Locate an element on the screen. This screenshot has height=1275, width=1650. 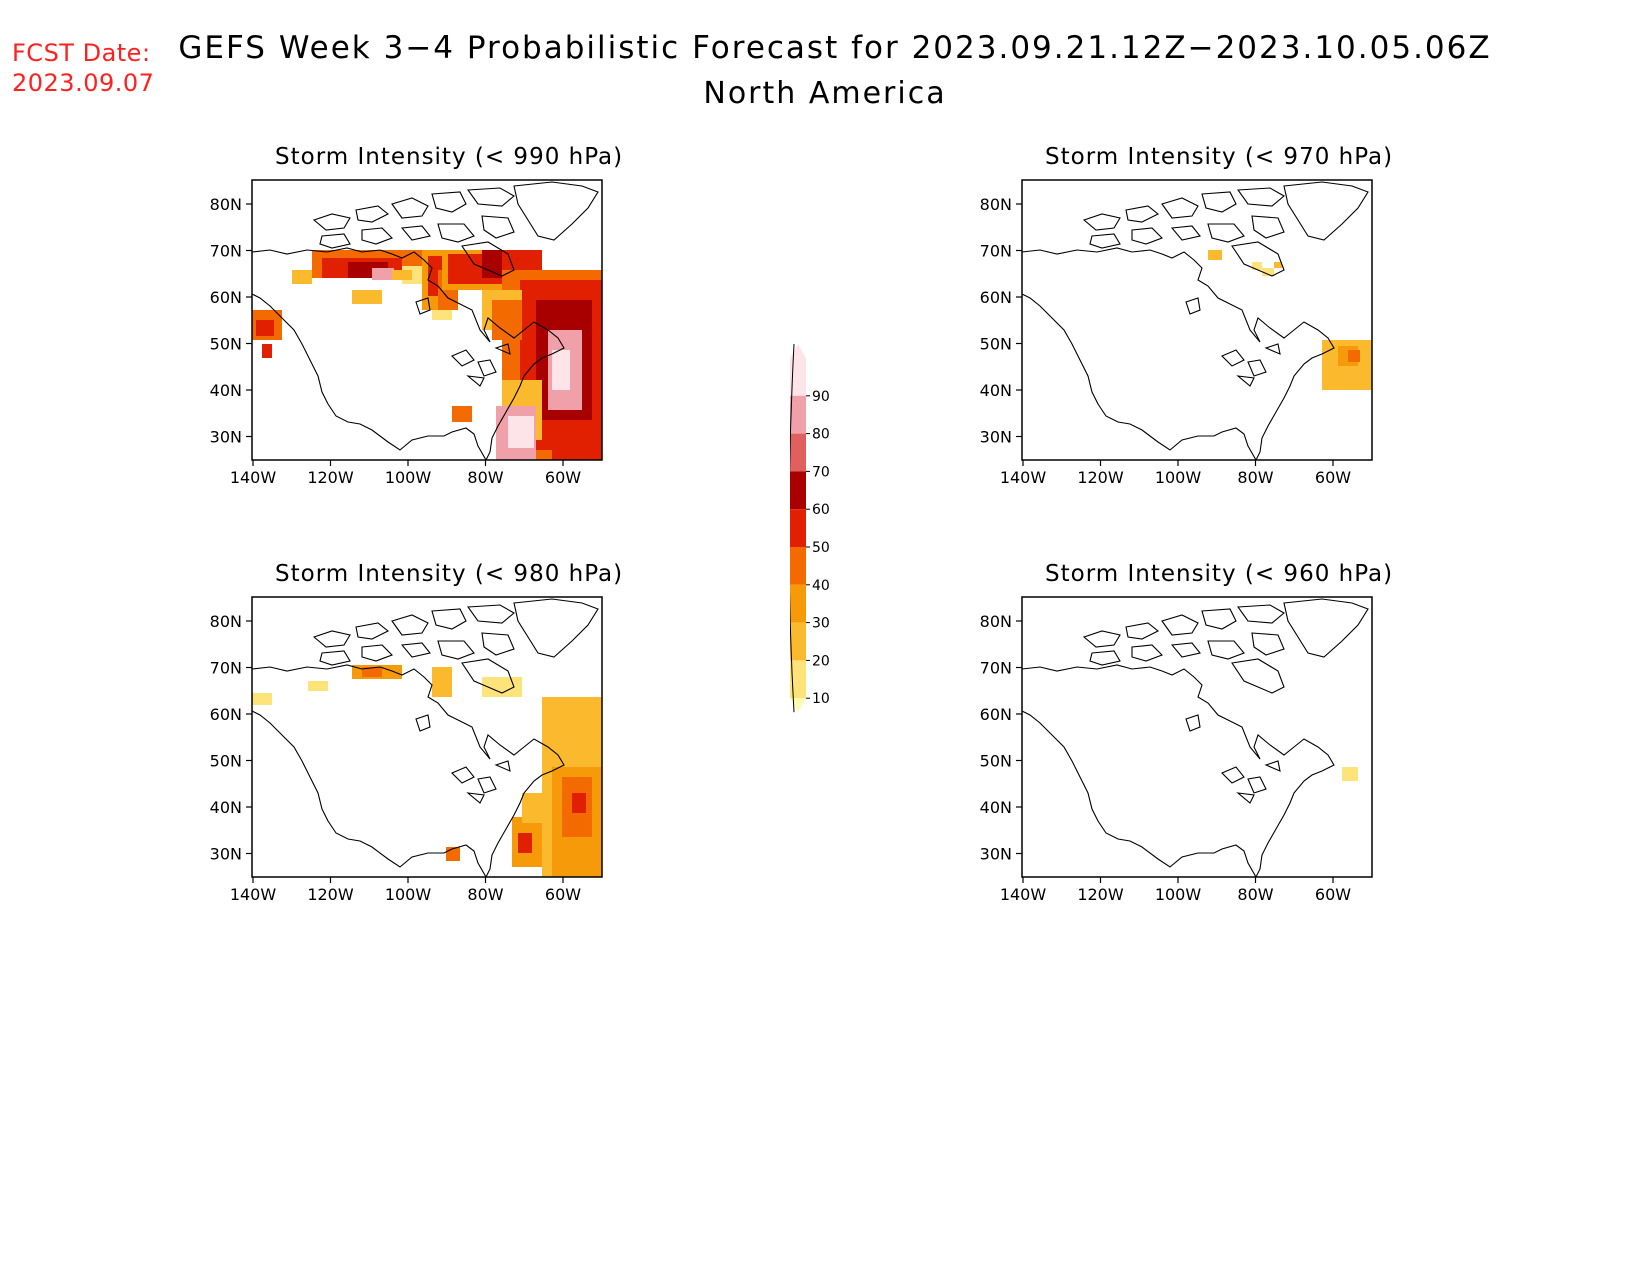
colorbar-level-label: 60 is located at coordinates (821, 510).